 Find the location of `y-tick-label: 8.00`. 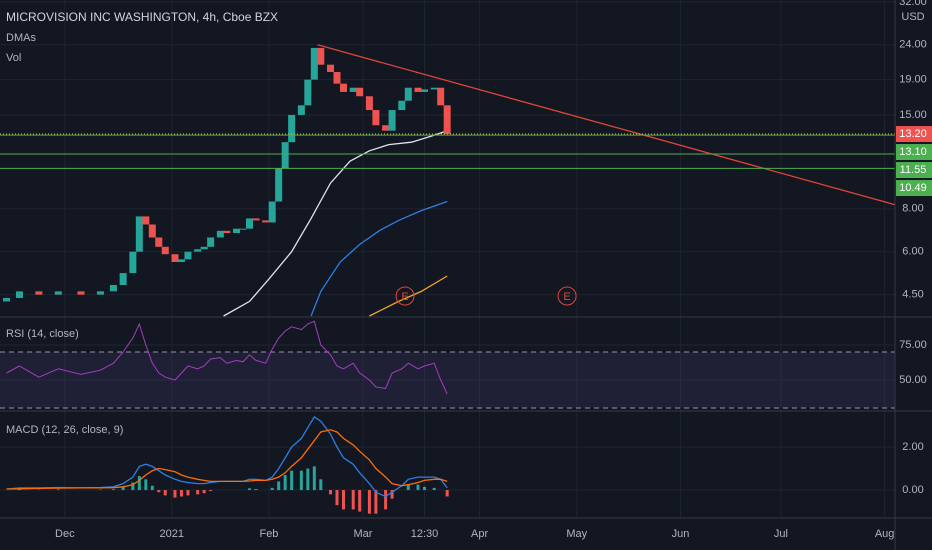

y-tick-label: 8.00 is located at coordinates (912, 209).